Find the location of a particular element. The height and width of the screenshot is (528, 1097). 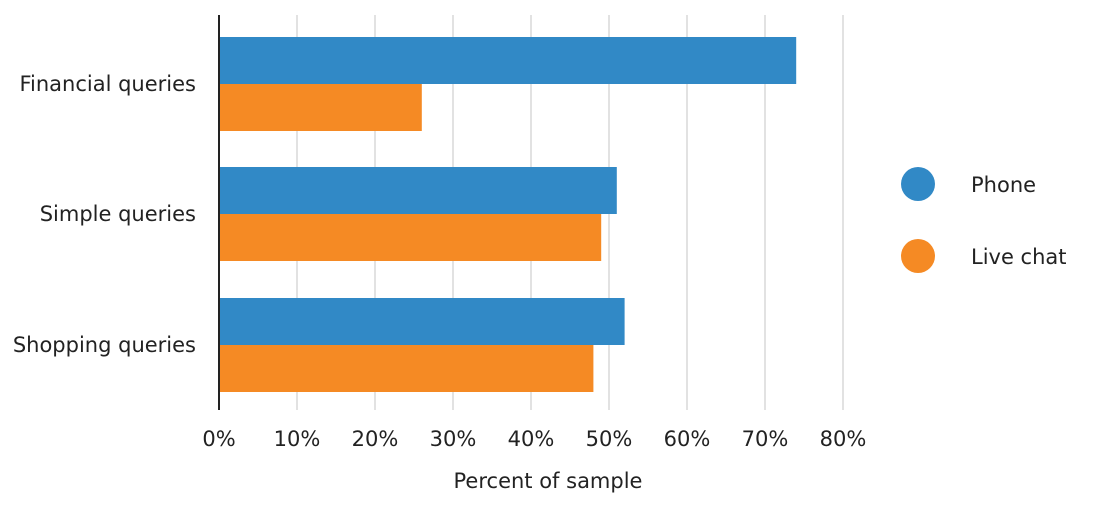

x-tick-label: 70% is located at coordinates (765, 439).